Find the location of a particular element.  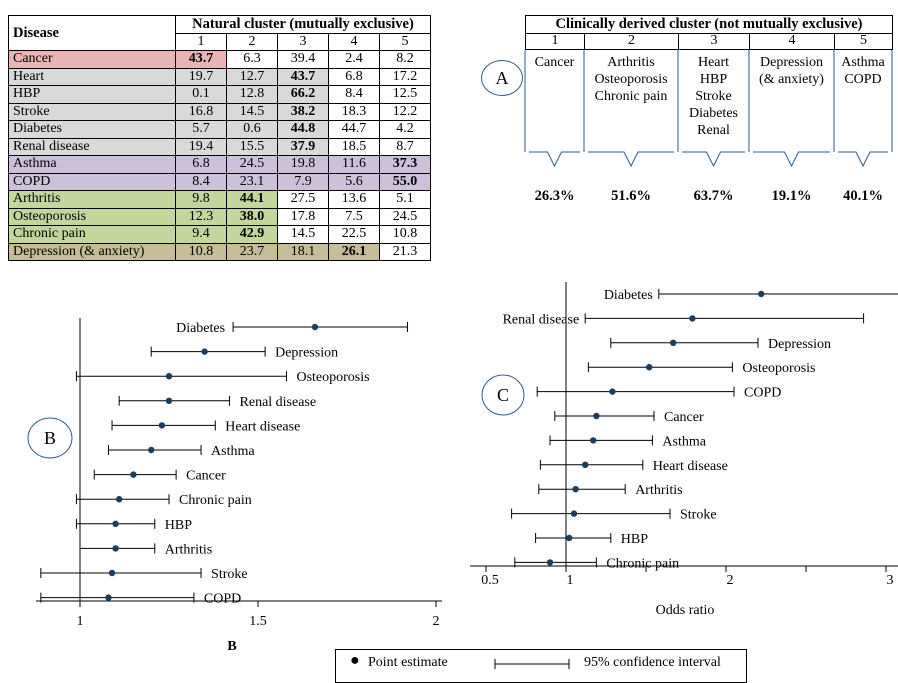

table-cell: 43.7 is located at coordinates (201, 59).